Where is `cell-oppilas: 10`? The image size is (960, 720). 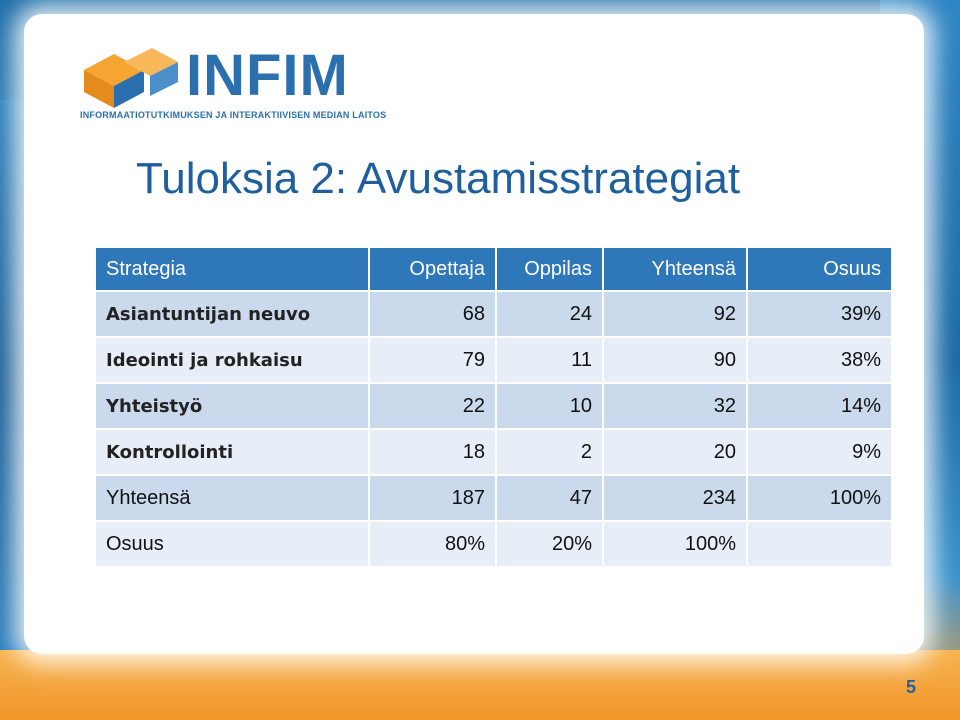 cell-oppilas: 10 is located at coordinates (549, 406).